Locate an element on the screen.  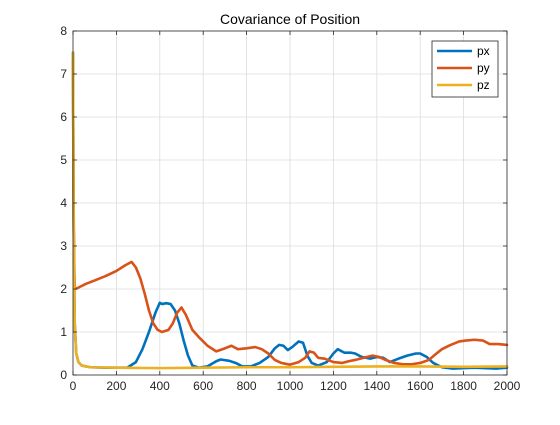
legend-label-py: py is located at coordinates (483, 68).